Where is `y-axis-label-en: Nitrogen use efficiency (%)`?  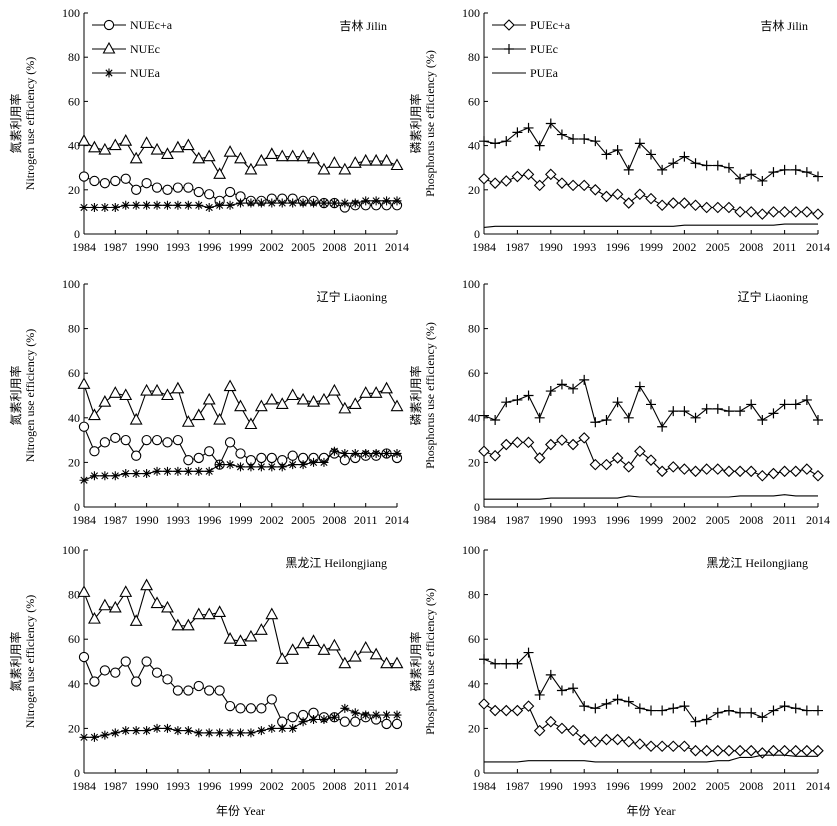 y-axis-label-en: Nitrogen use efficiency (%) is located at coordinates (30, 395).